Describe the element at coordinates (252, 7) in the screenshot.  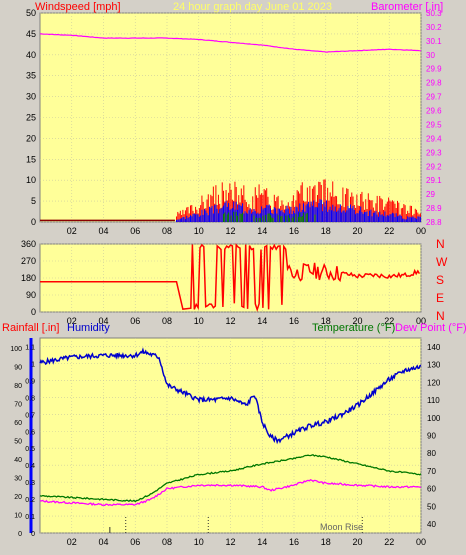
I see `chart-title: 24 hour graph day June 01 2023` at that location.